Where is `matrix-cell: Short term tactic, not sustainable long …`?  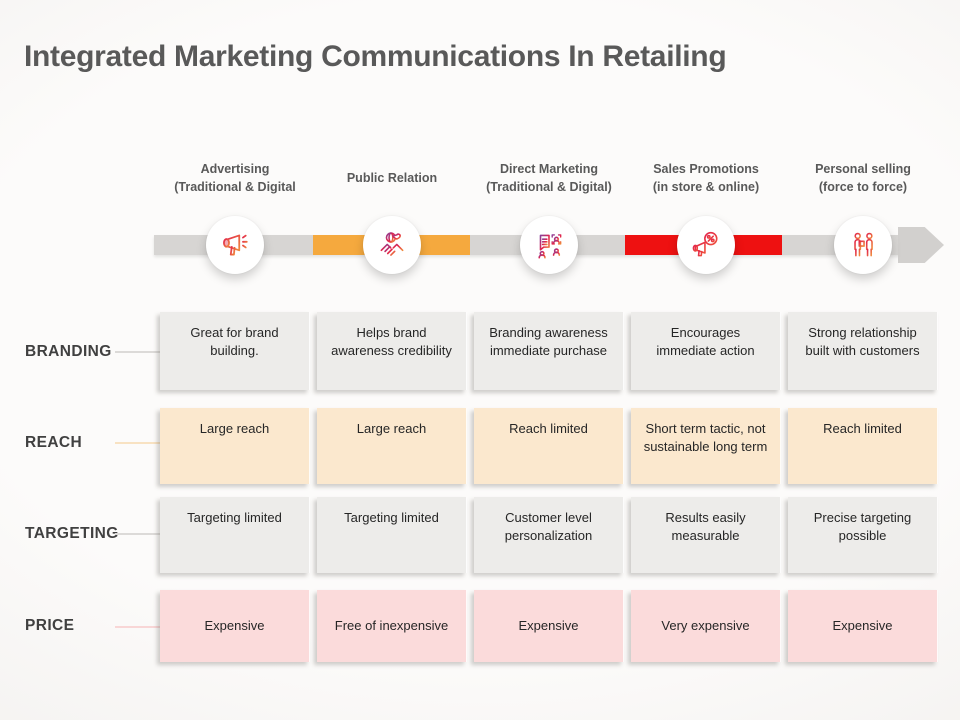 matrix-cell: Short term tactic, not sustainable long … is located at coordinates (706, 446).